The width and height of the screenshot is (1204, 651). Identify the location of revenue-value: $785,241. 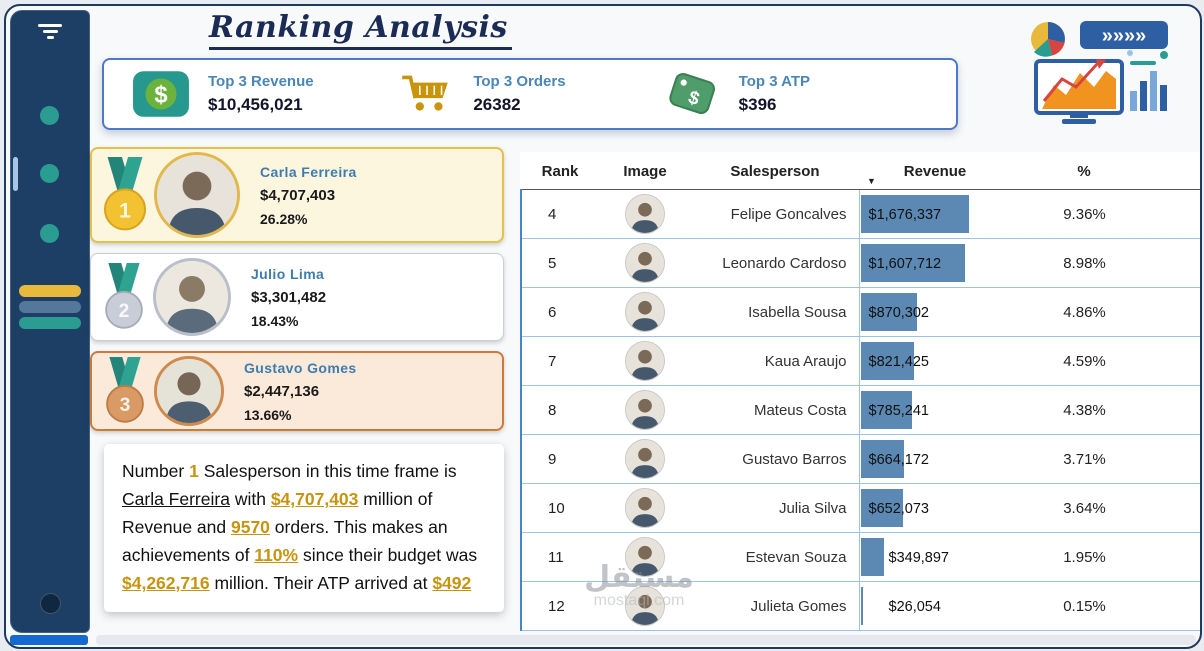
(898, 410).